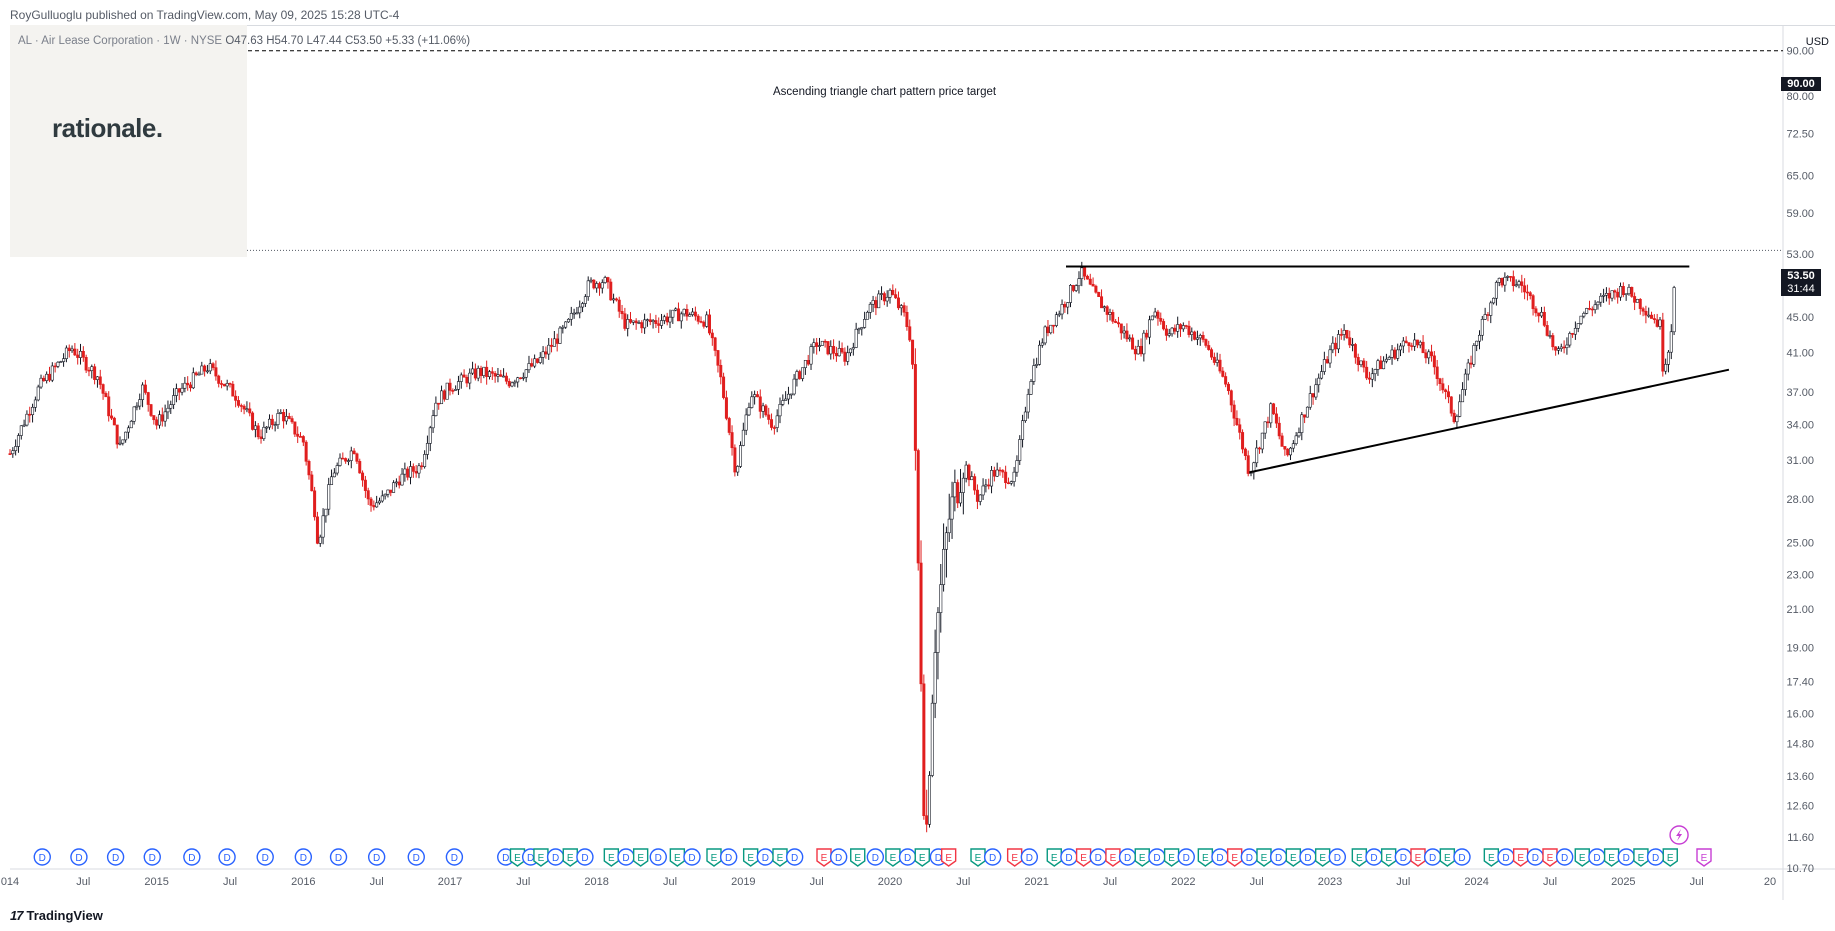 This screenshot has width=1835, height=931. I want to click on legend-open: O47.63, so click(244, 41).